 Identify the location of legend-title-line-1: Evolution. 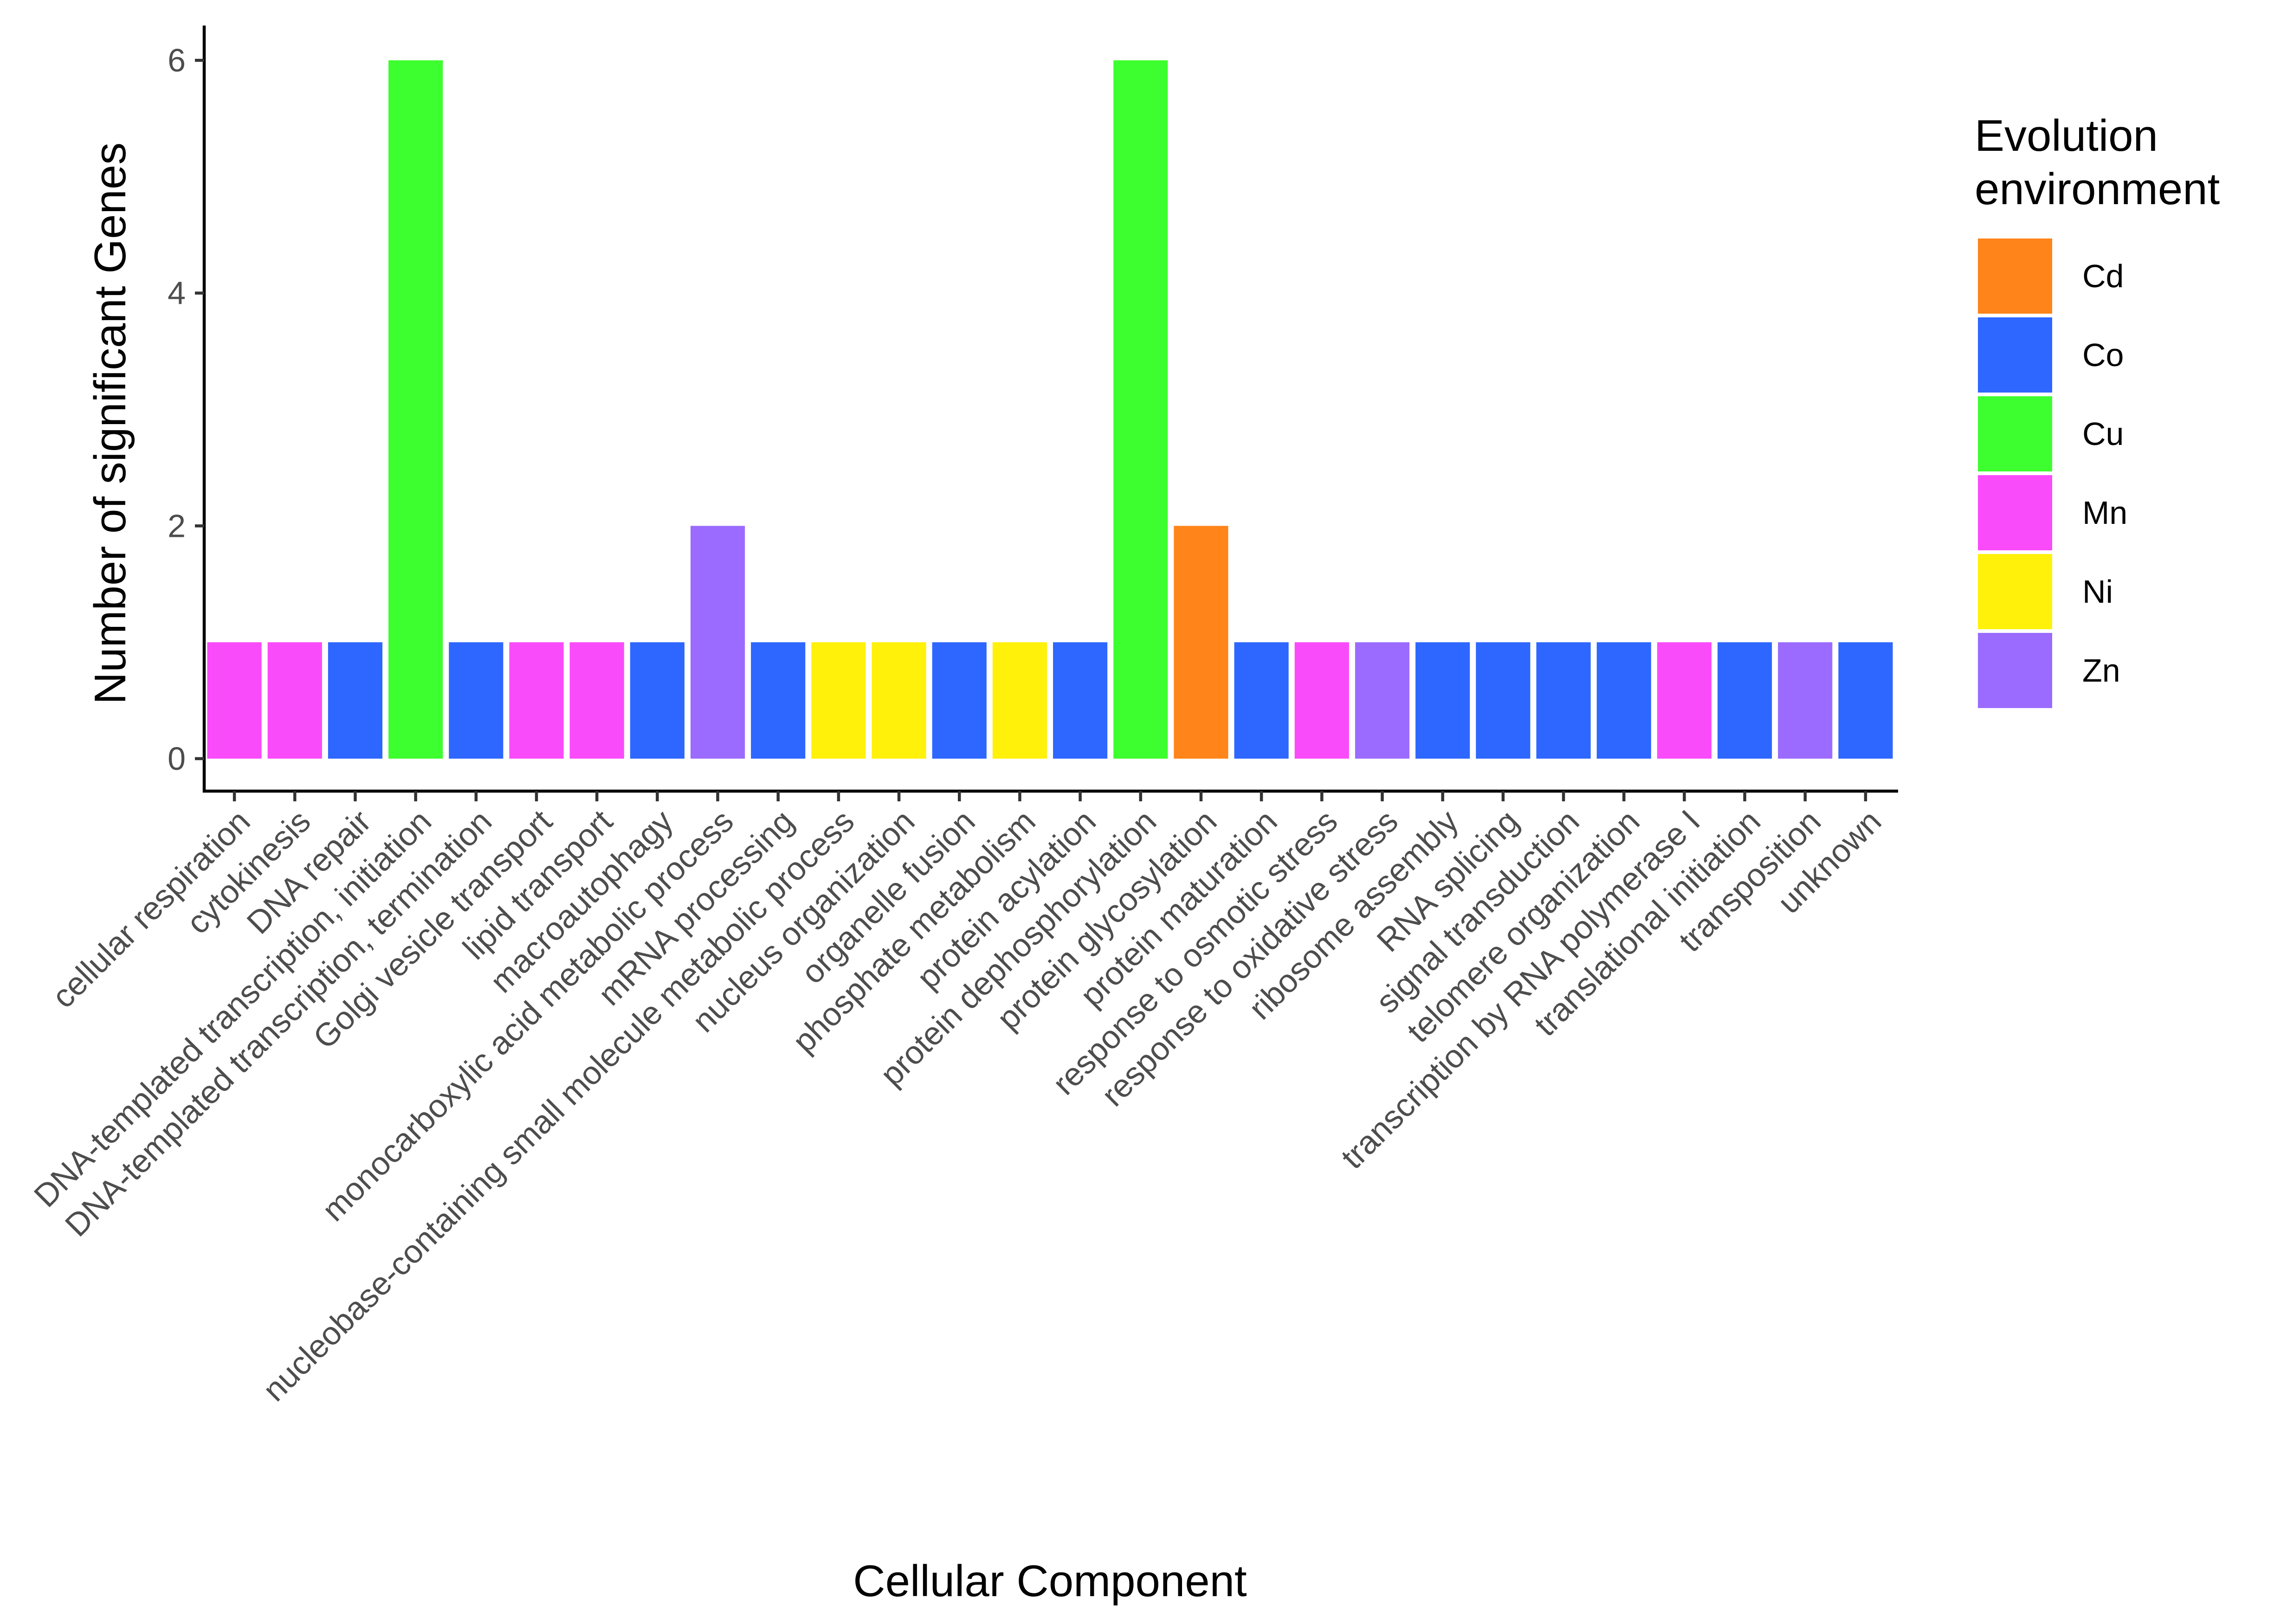
(2066, 136).